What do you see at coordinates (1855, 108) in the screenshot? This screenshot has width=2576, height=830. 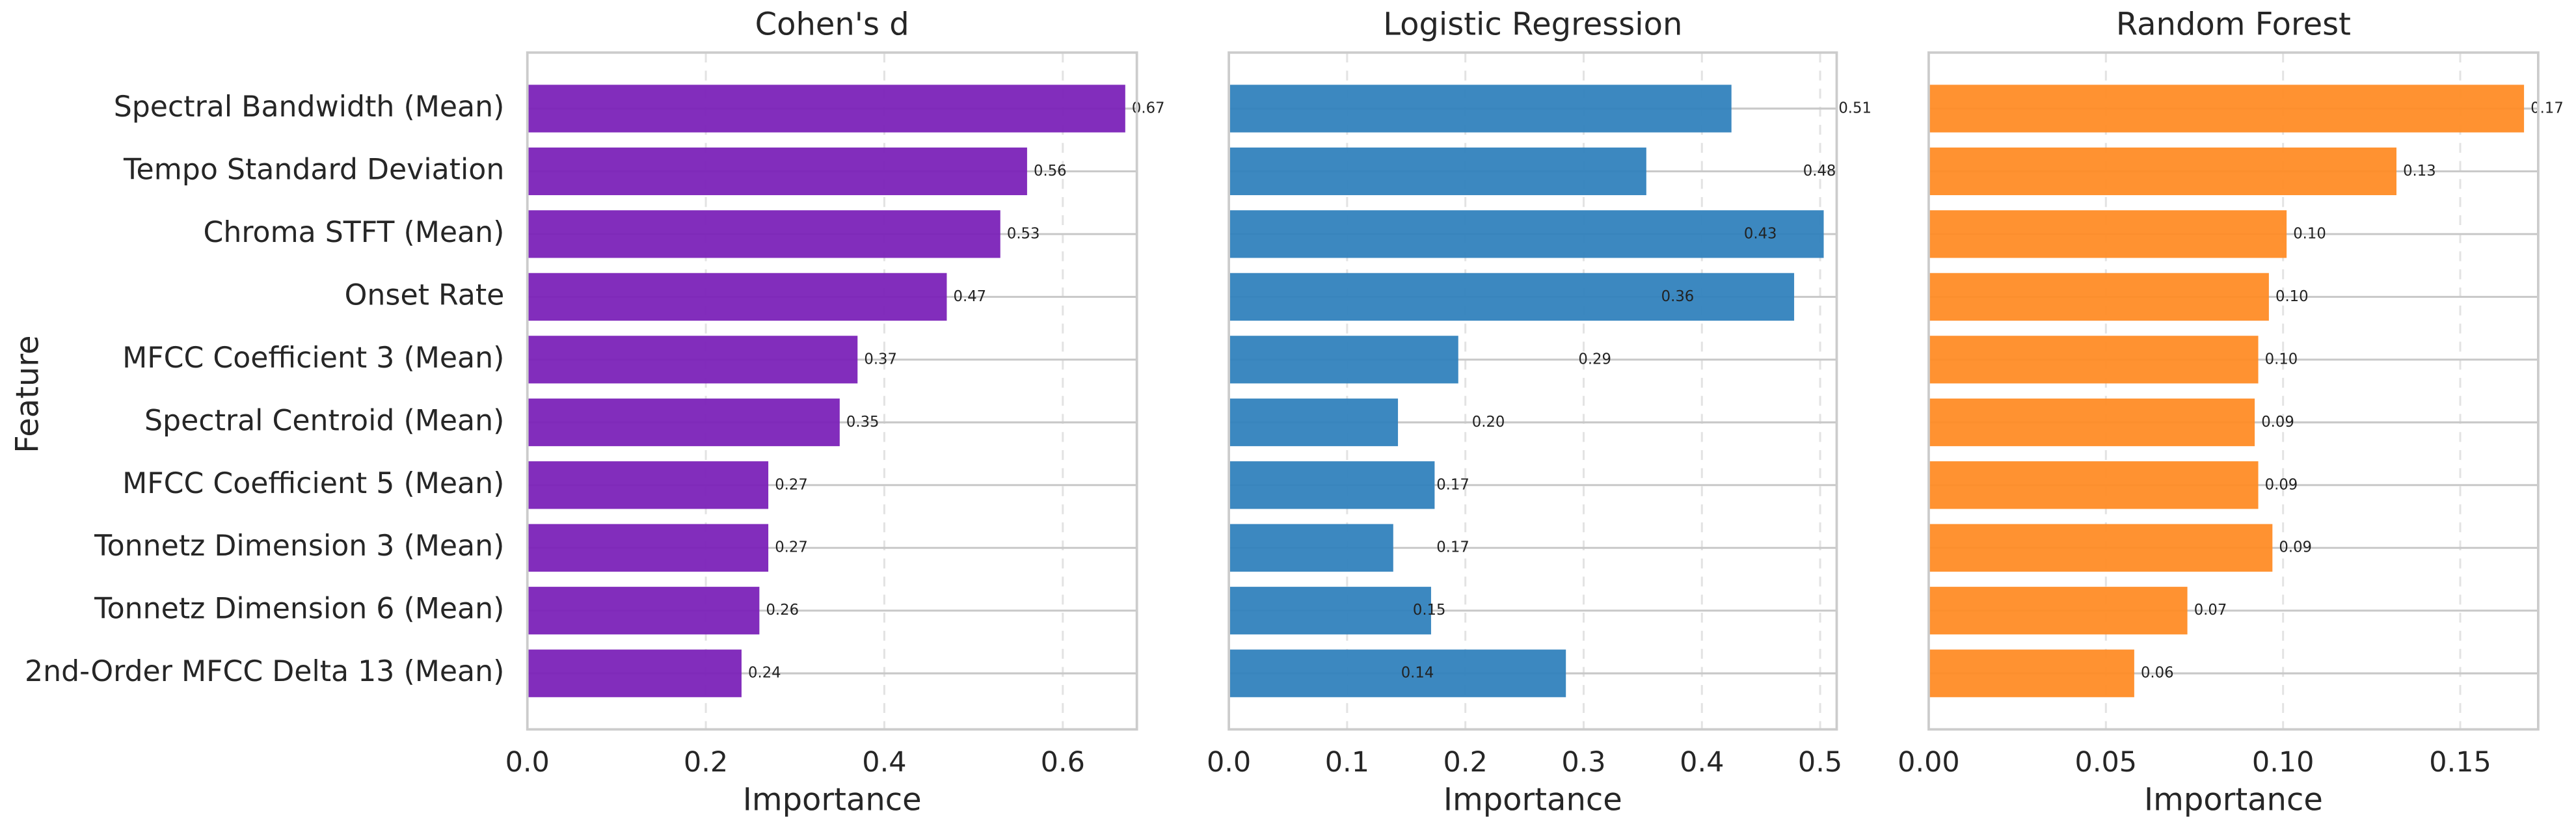 I see `value-label: 0.51` at bounding box center [1855, 108].